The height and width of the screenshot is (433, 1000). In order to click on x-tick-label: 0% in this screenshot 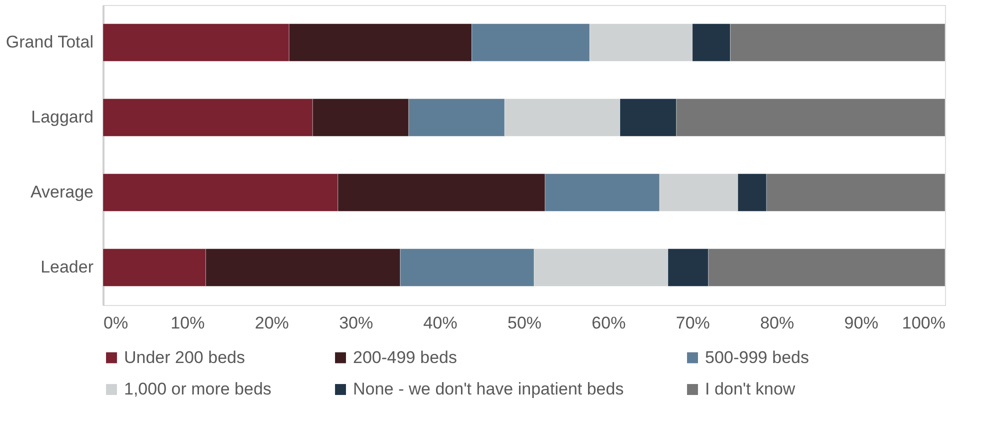, I will do `click(116, 323)`.